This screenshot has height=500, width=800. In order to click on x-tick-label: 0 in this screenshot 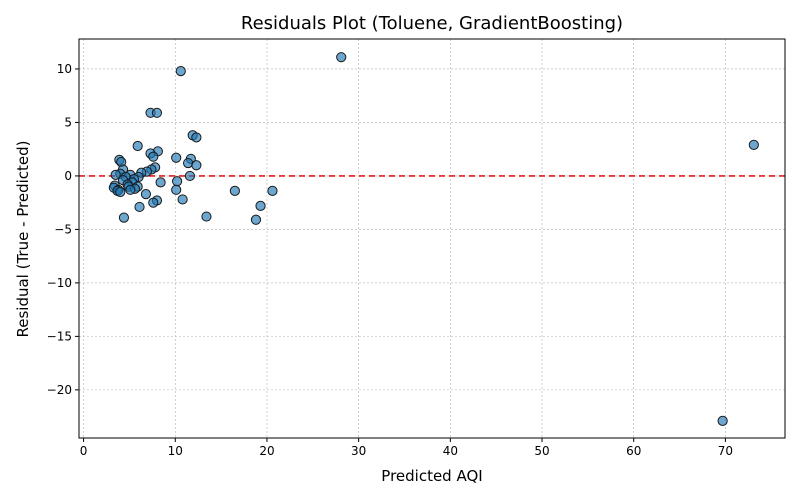, I will do `click(84, 451)`.